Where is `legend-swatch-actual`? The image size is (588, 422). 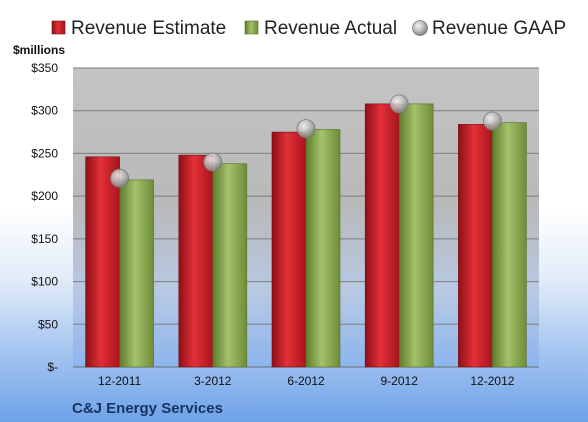
legend-swatch-actual is located at coordinates (251, 27).